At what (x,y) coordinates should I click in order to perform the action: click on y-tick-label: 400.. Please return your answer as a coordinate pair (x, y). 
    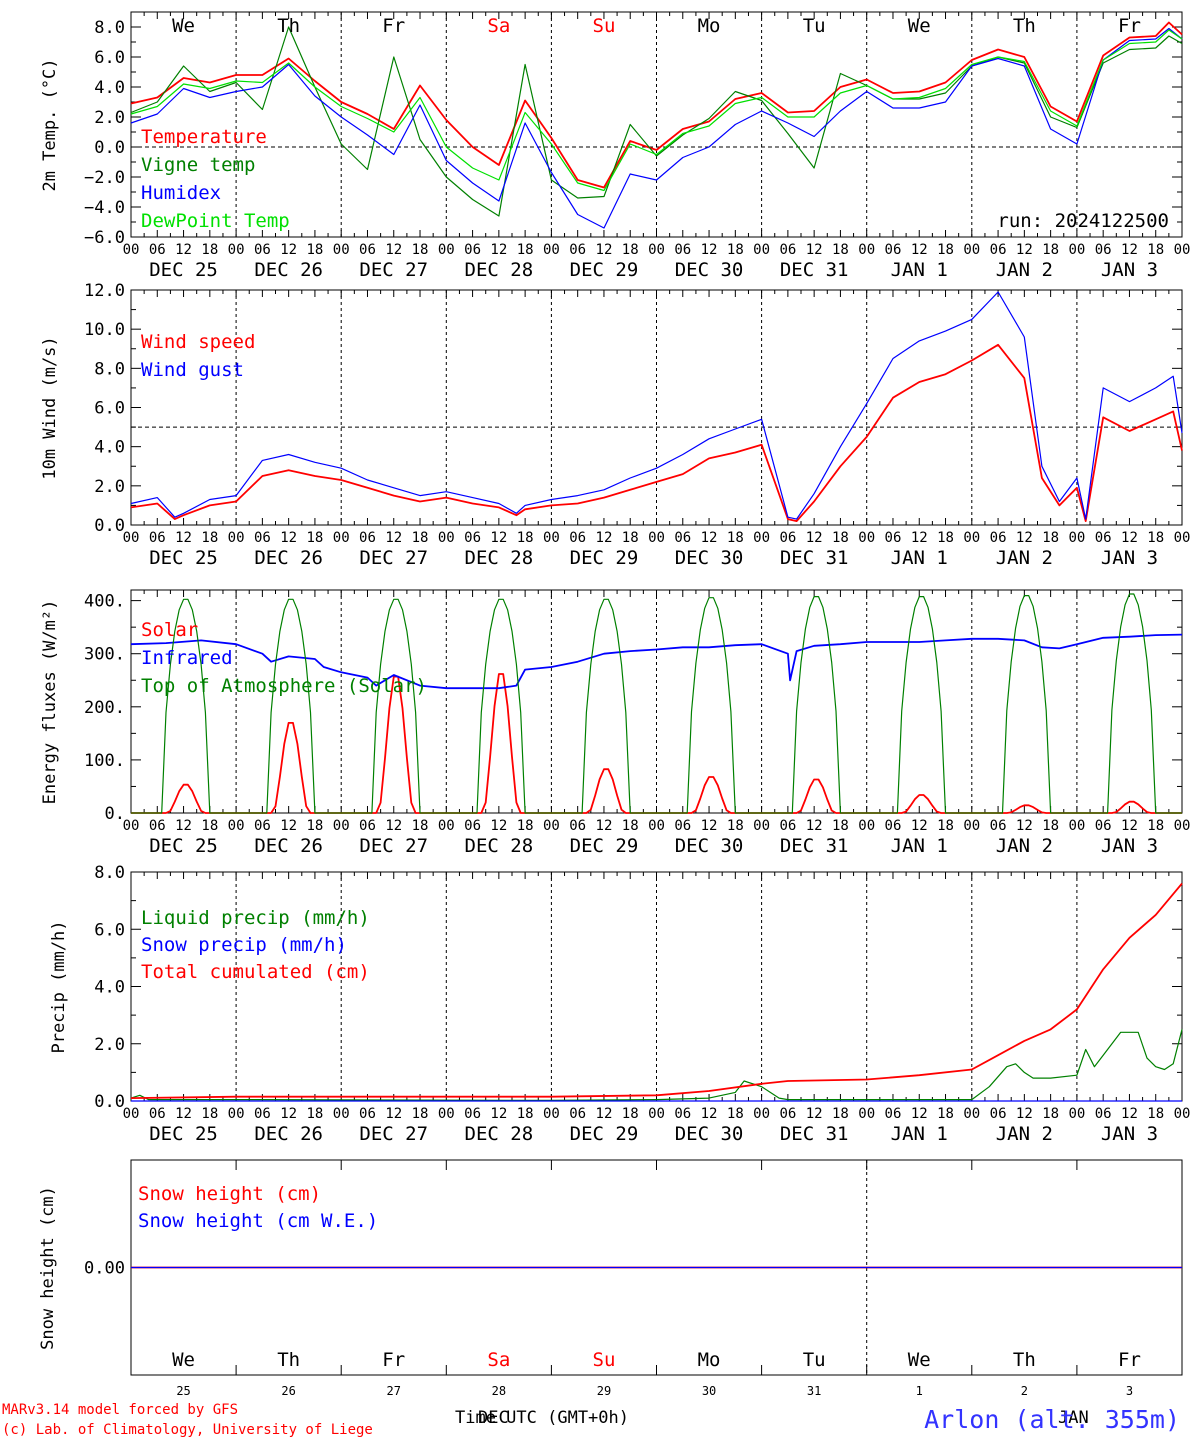
    Looking at the image, I should click on (104, 602).